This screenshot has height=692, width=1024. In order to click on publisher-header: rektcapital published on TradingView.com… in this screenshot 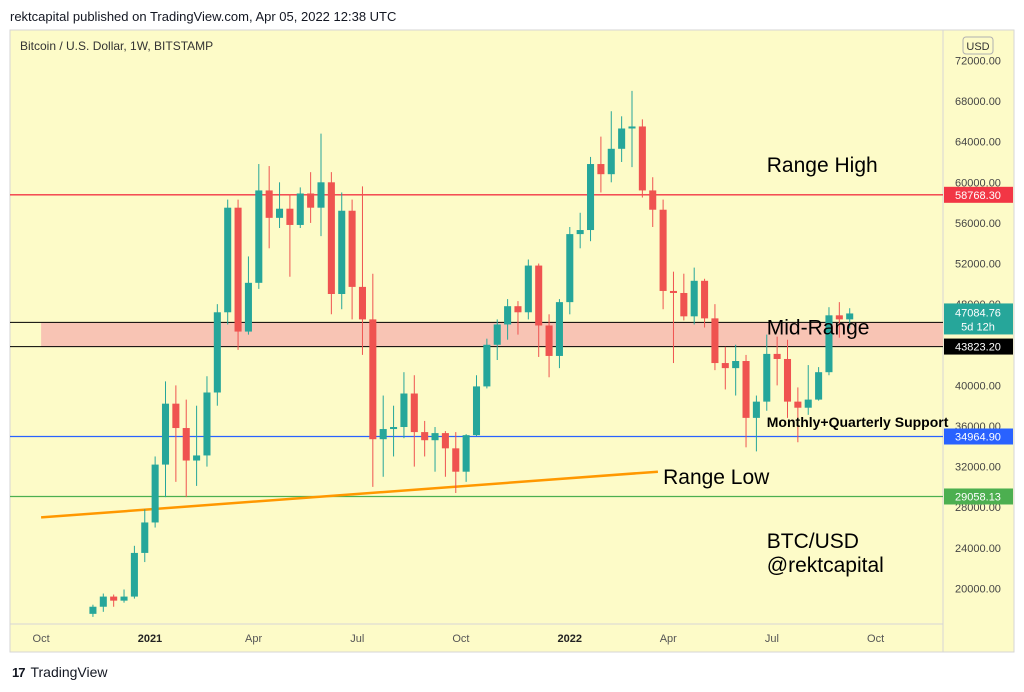, I will do `click(203, 16)`.